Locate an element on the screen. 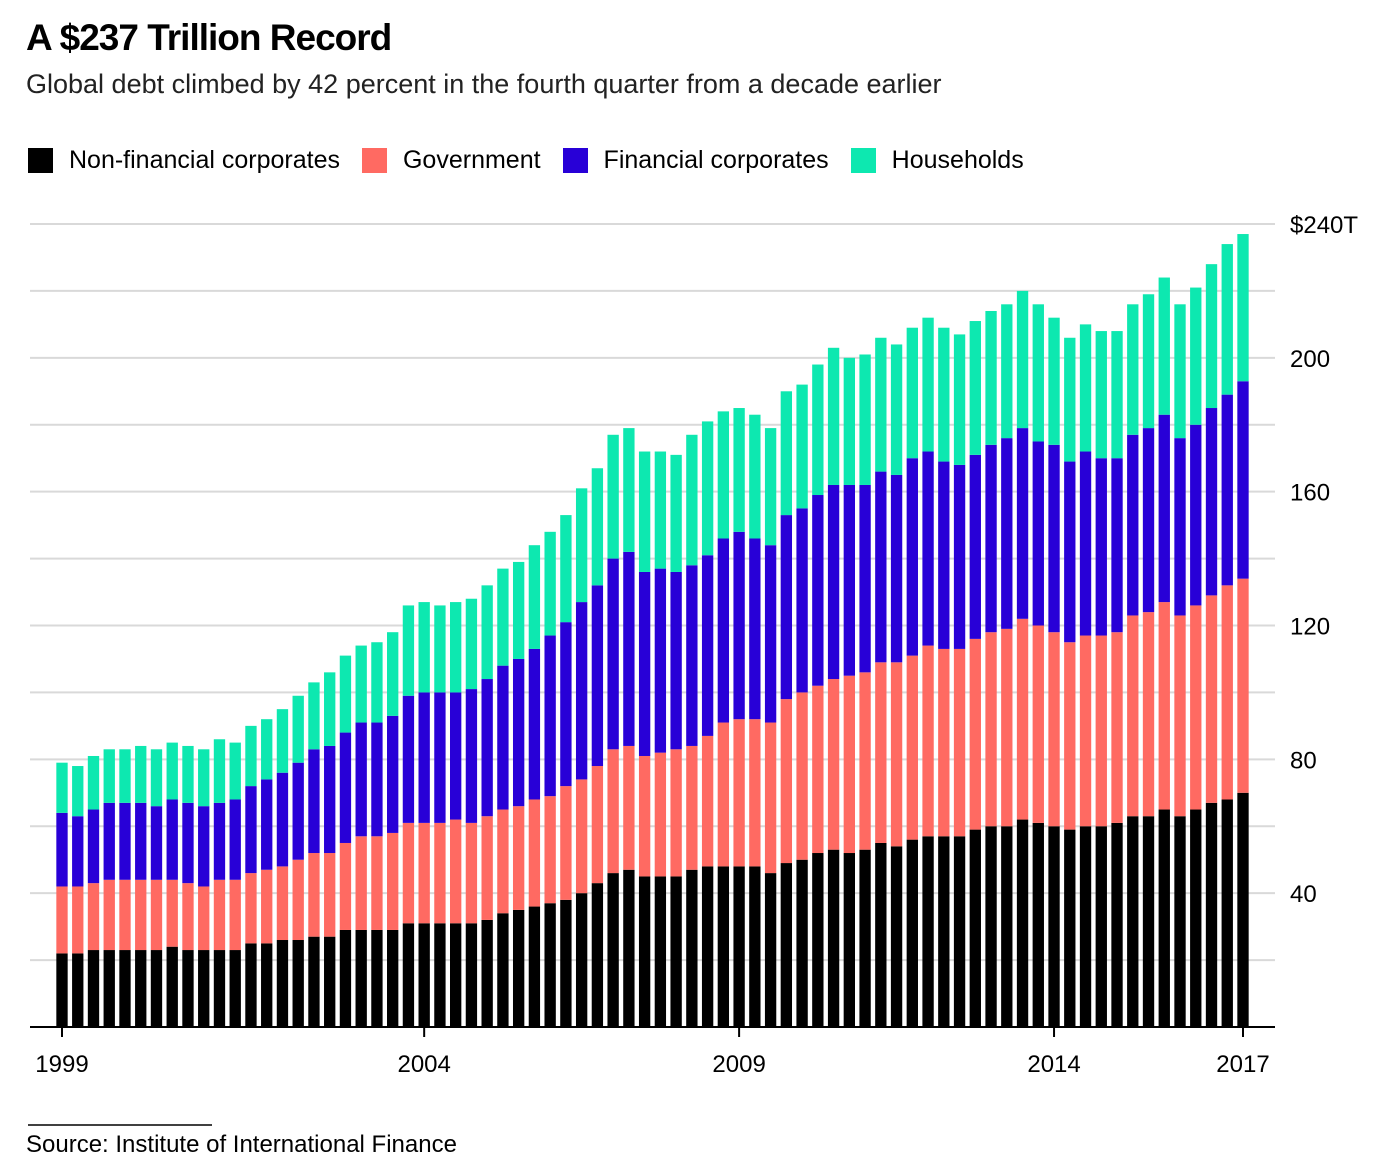 The height and width of the screenshot is (1168, 1378). y-tick-label: 40 is located at coordinates (1303, 894).